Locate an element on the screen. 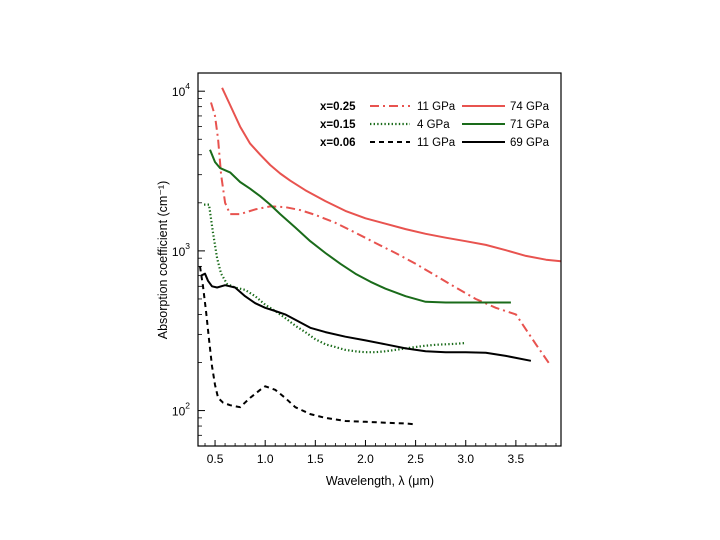  legend-composition: x=0.06 is located at coordinates (338, 143).